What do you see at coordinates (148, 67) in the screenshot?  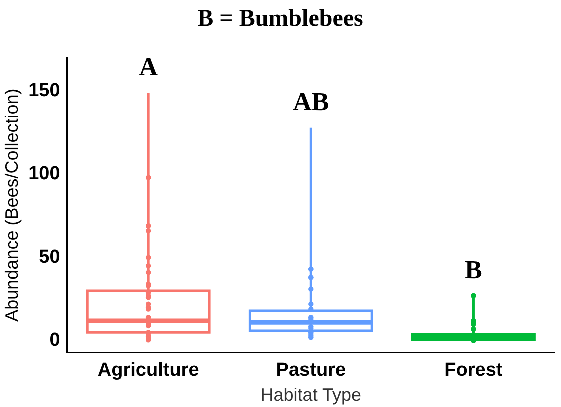 I see `annotation: A` at bounding box center [148, 67].